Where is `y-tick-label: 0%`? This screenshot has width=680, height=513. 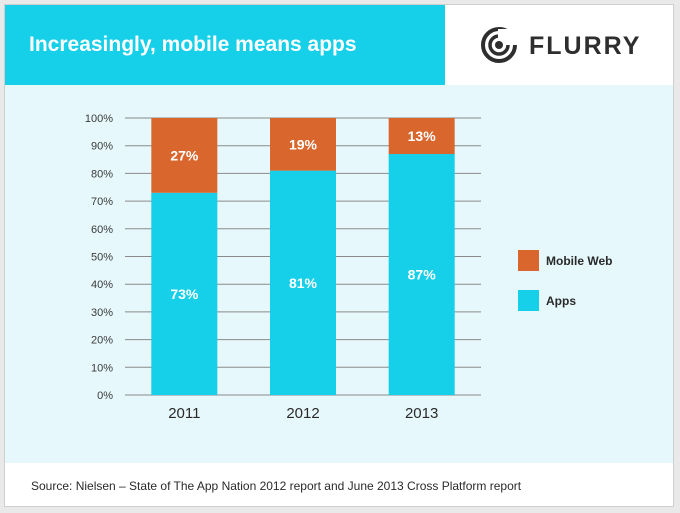 y-tick-label: 0% is located at coordinates (105, 396).